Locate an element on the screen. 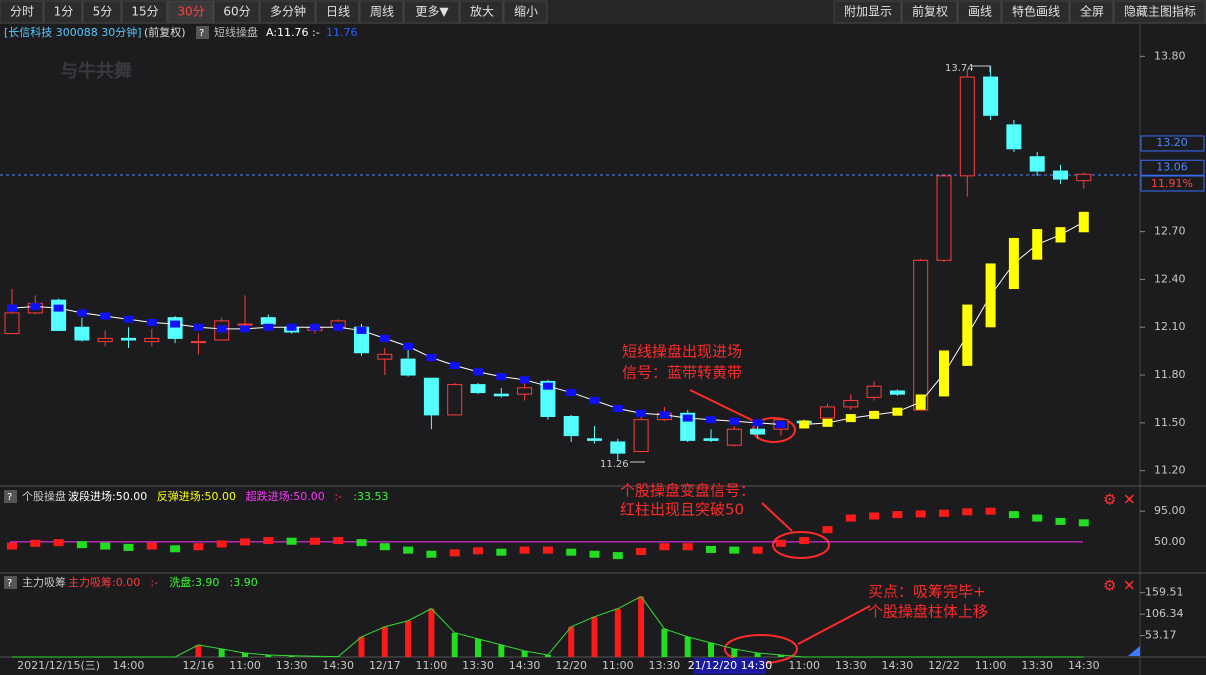 The width and height of the screenshot is (1206, 675). toolbar-button-label: 放大 is located at coordinates (482, 11).